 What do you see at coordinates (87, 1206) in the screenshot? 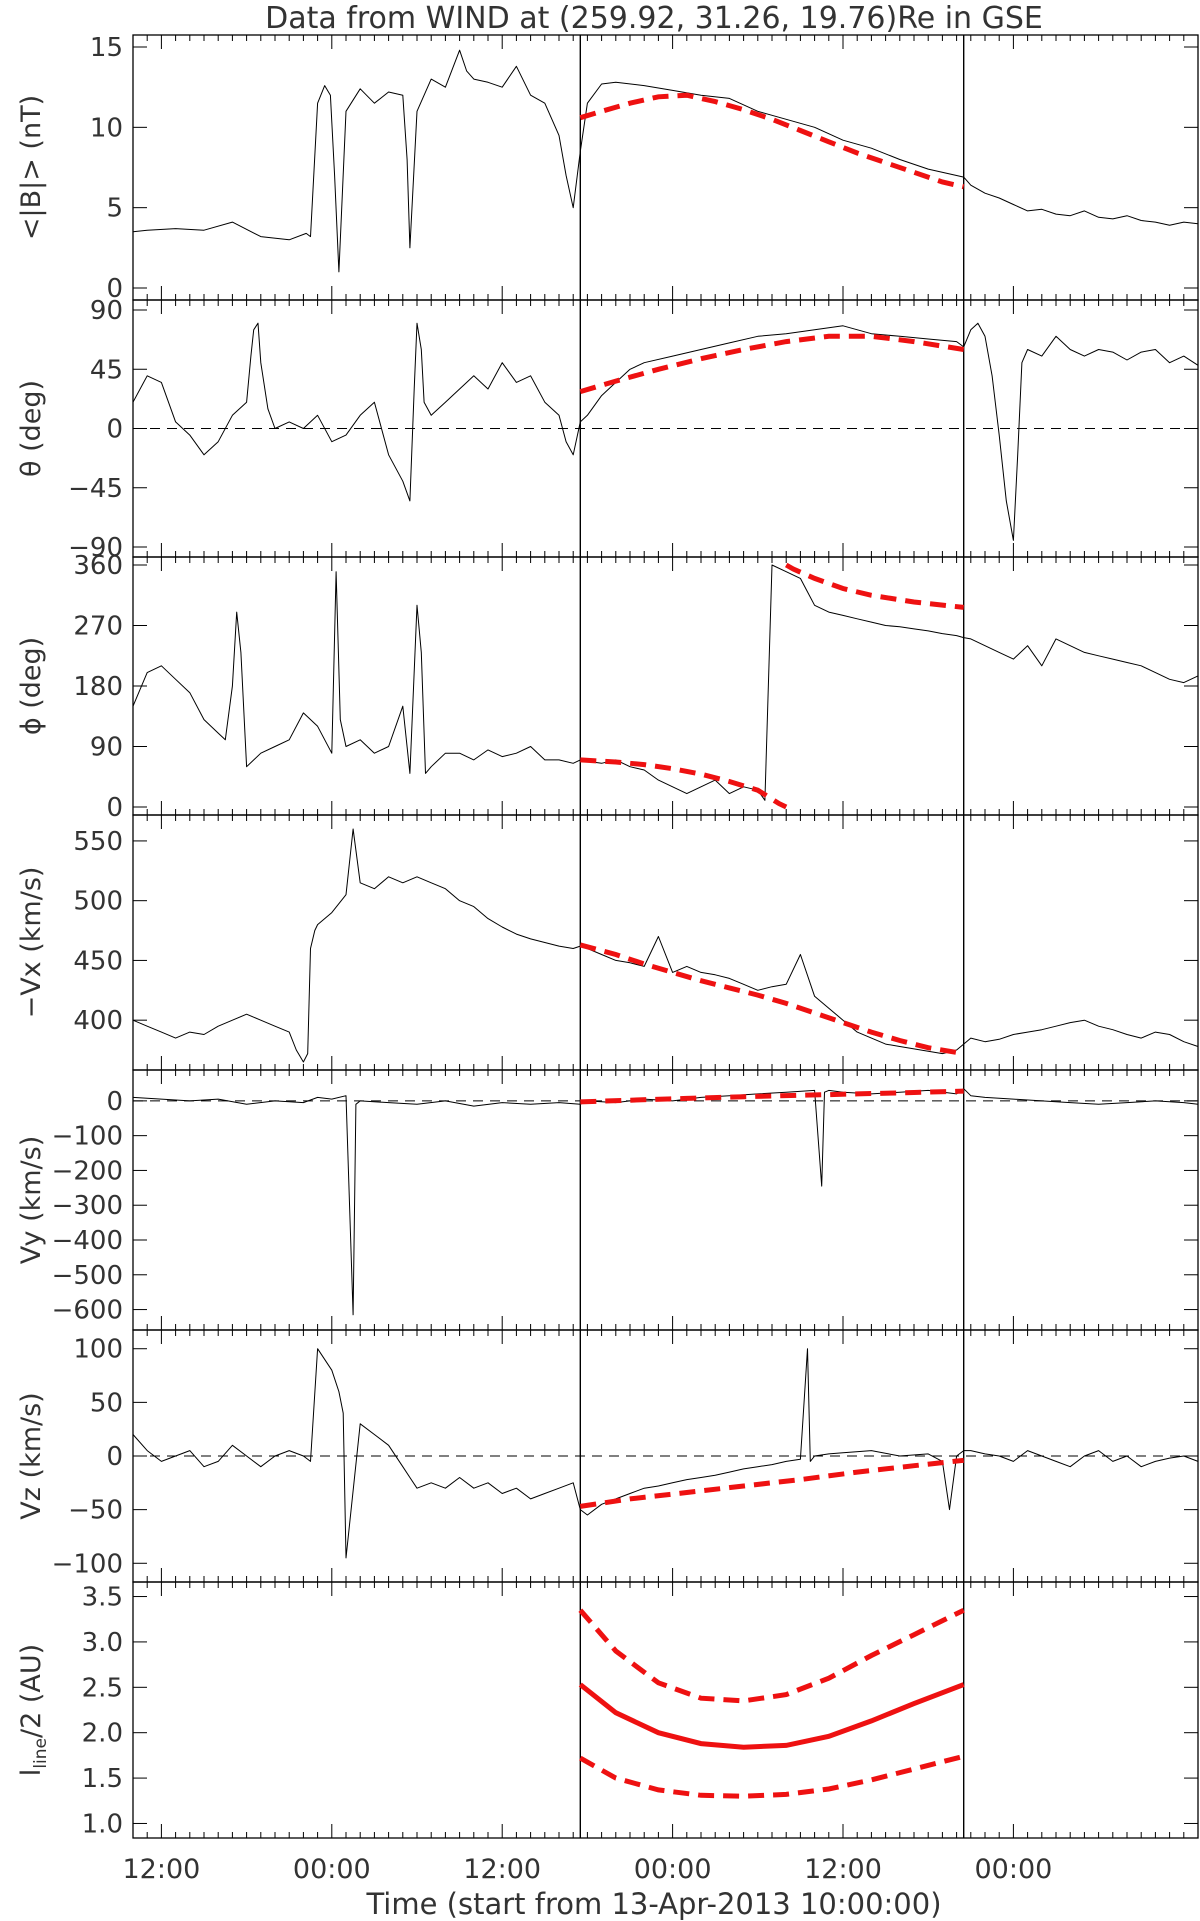
I see `y-tick-label: −300` at bounding box center [87, 1206].